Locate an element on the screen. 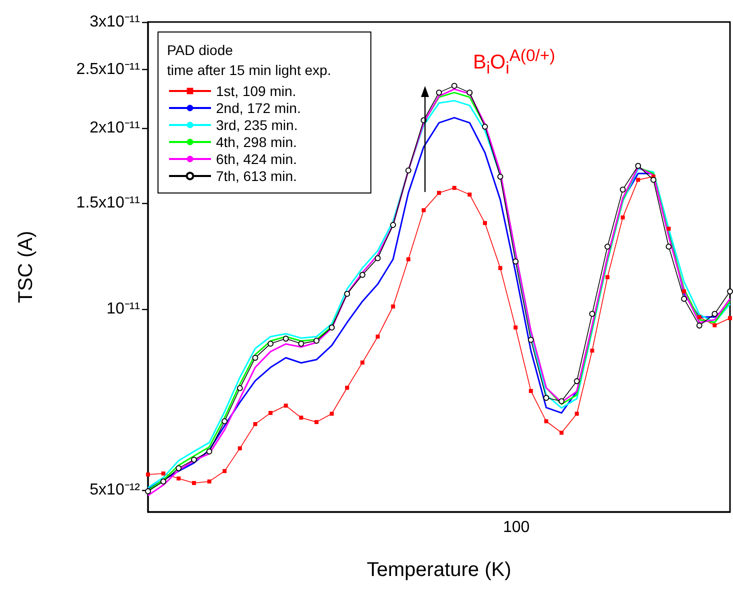  y-tick-label: 3x10⁻¹¹ is located at coordinates (115, 22).